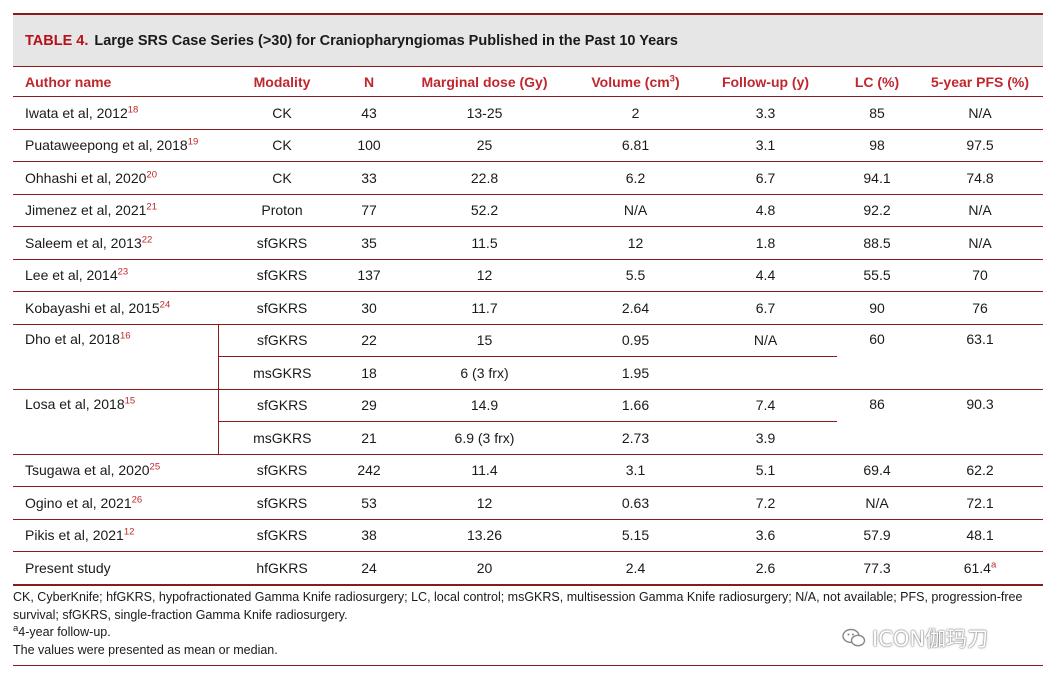  What do you see at coordinates (369, 373) in the screenshot?
I see `n-cell: 18` at bounding box center [369, 373].